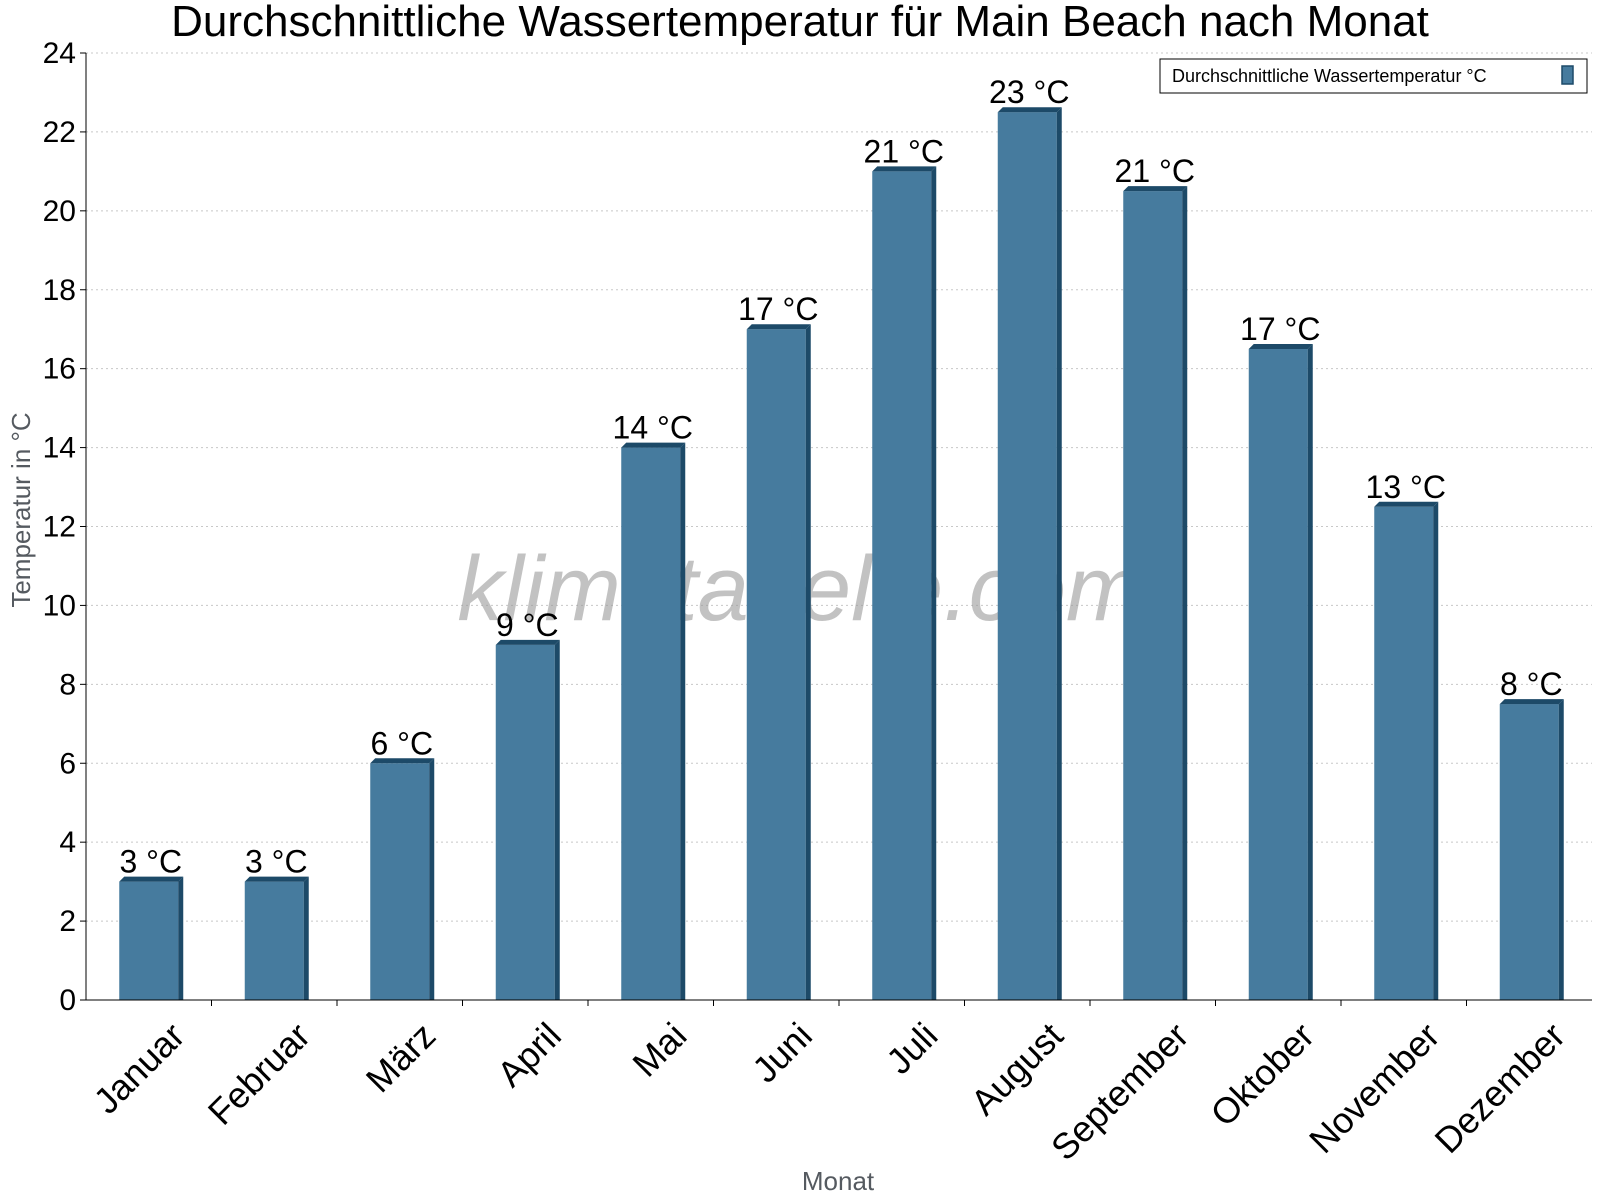 The width and height of the screenshot is (1600, 1200). Describe the element at coordinates (139, 1068) in the screenshot. I see `x-tick-label: Januar` at that location.